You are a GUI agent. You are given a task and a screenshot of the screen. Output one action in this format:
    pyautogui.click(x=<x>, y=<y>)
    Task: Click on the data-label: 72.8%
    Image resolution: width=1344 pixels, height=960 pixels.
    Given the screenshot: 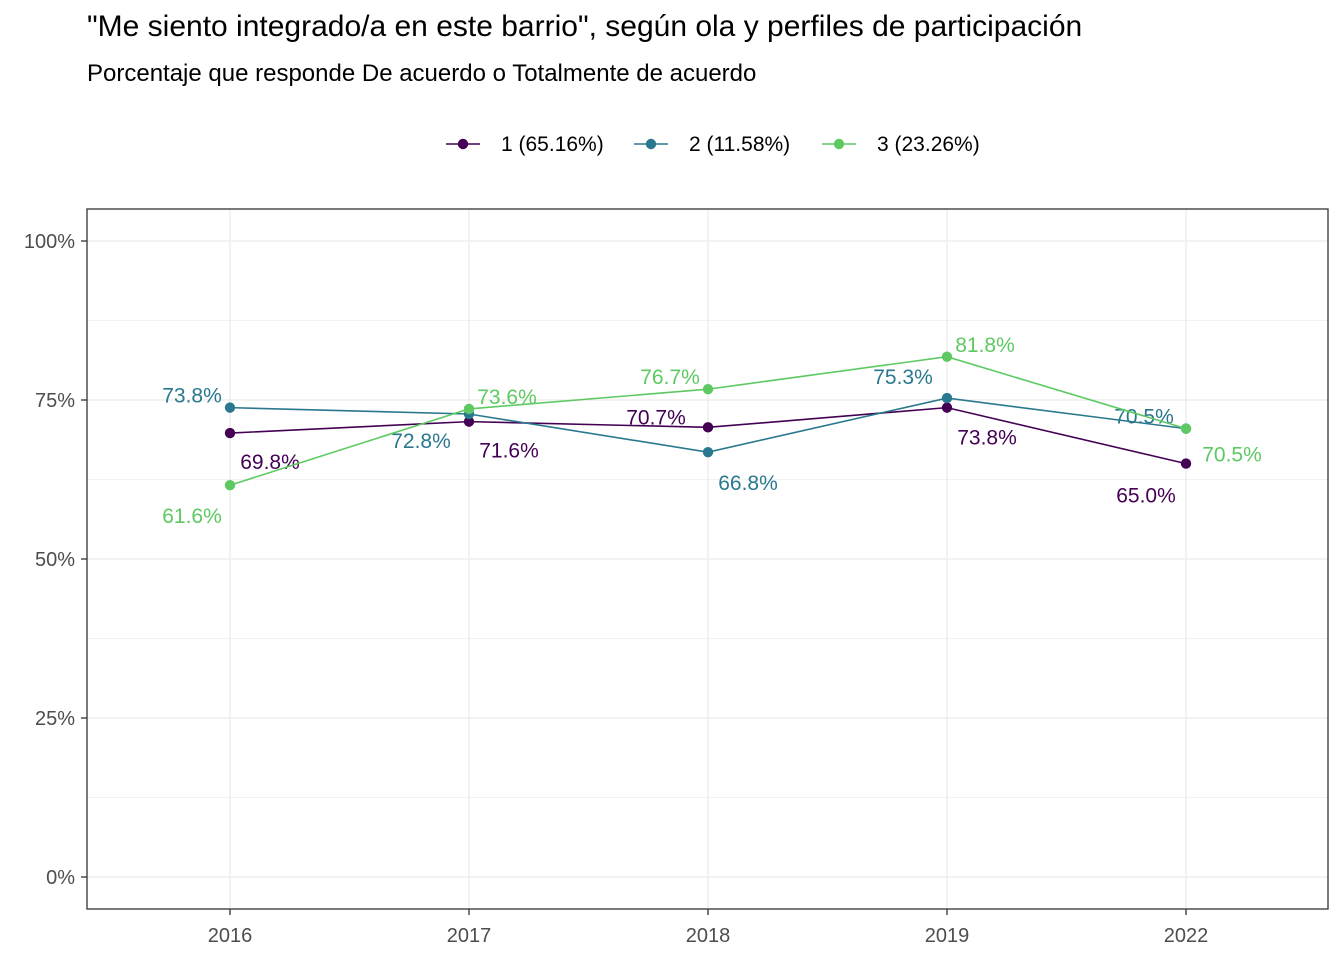 What is the action you would take?
    pyautogui.click(x=421, y=441)
    